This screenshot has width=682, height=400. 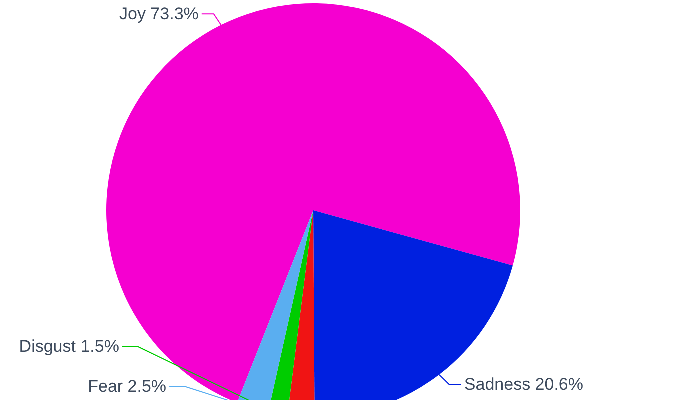 What do you see at coordinates (159, 14) in the screenshot?
I see `slice-label: Joy 73.3%` at bounding box center [159, 14].